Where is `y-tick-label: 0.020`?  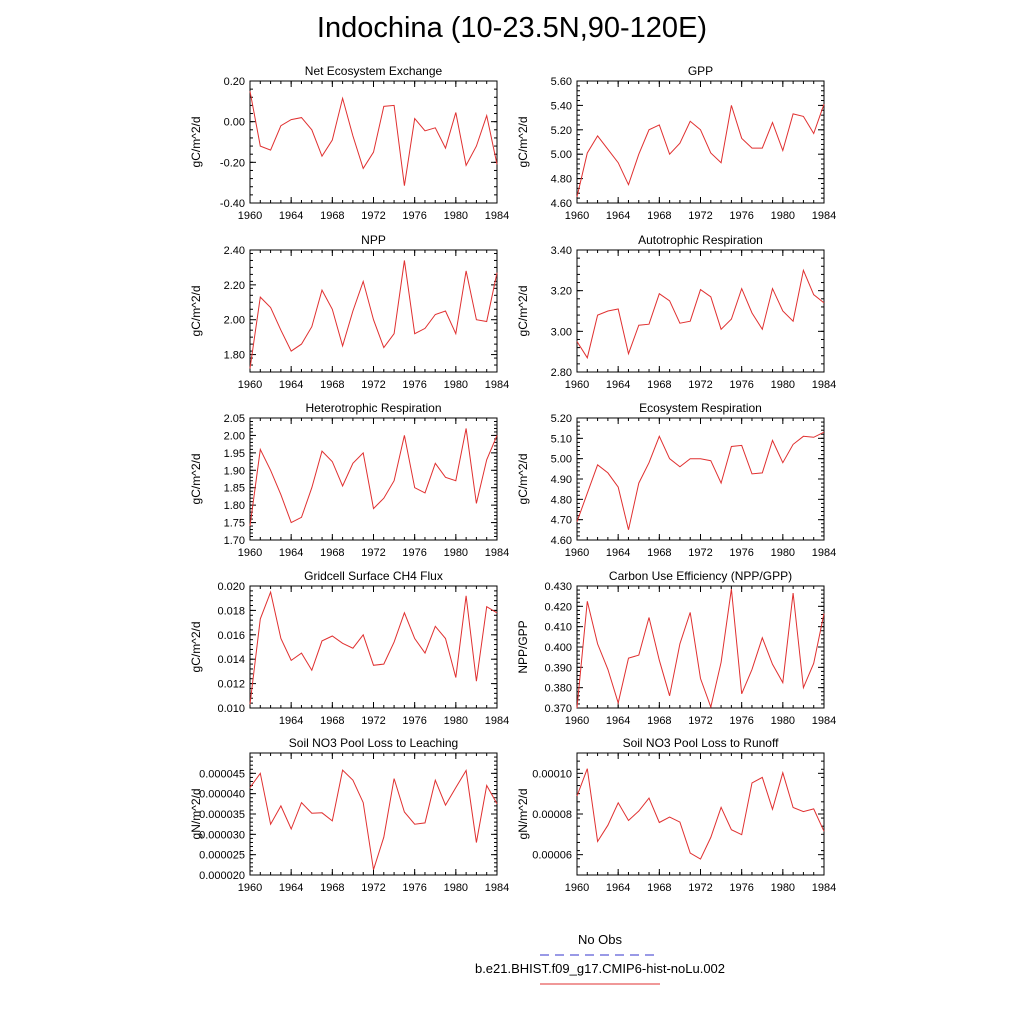 y-tick-label: 0.020 is located at coordinates (231, 587).